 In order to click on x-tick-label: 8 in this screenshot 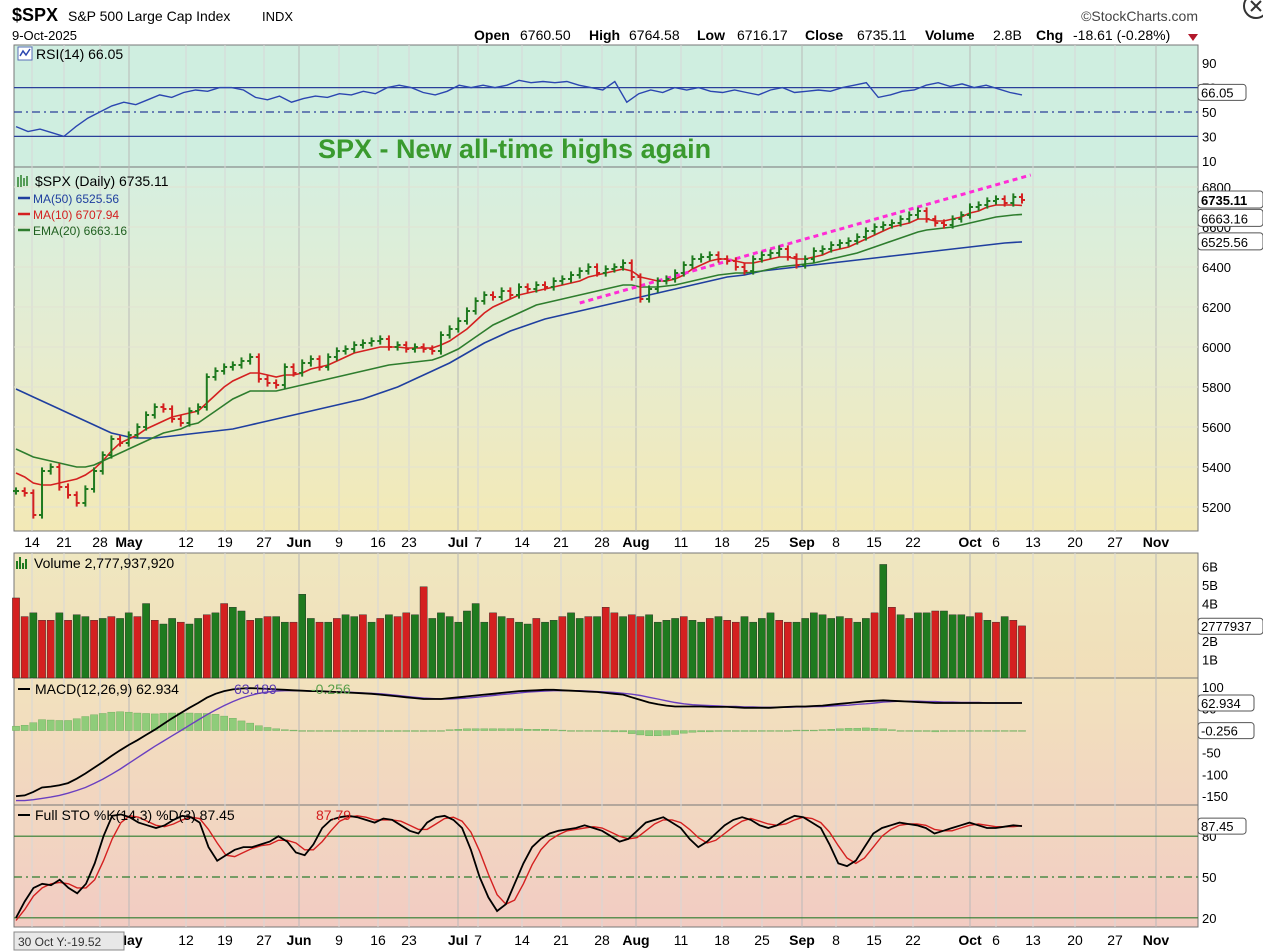, I will do `click(836, 542)`.